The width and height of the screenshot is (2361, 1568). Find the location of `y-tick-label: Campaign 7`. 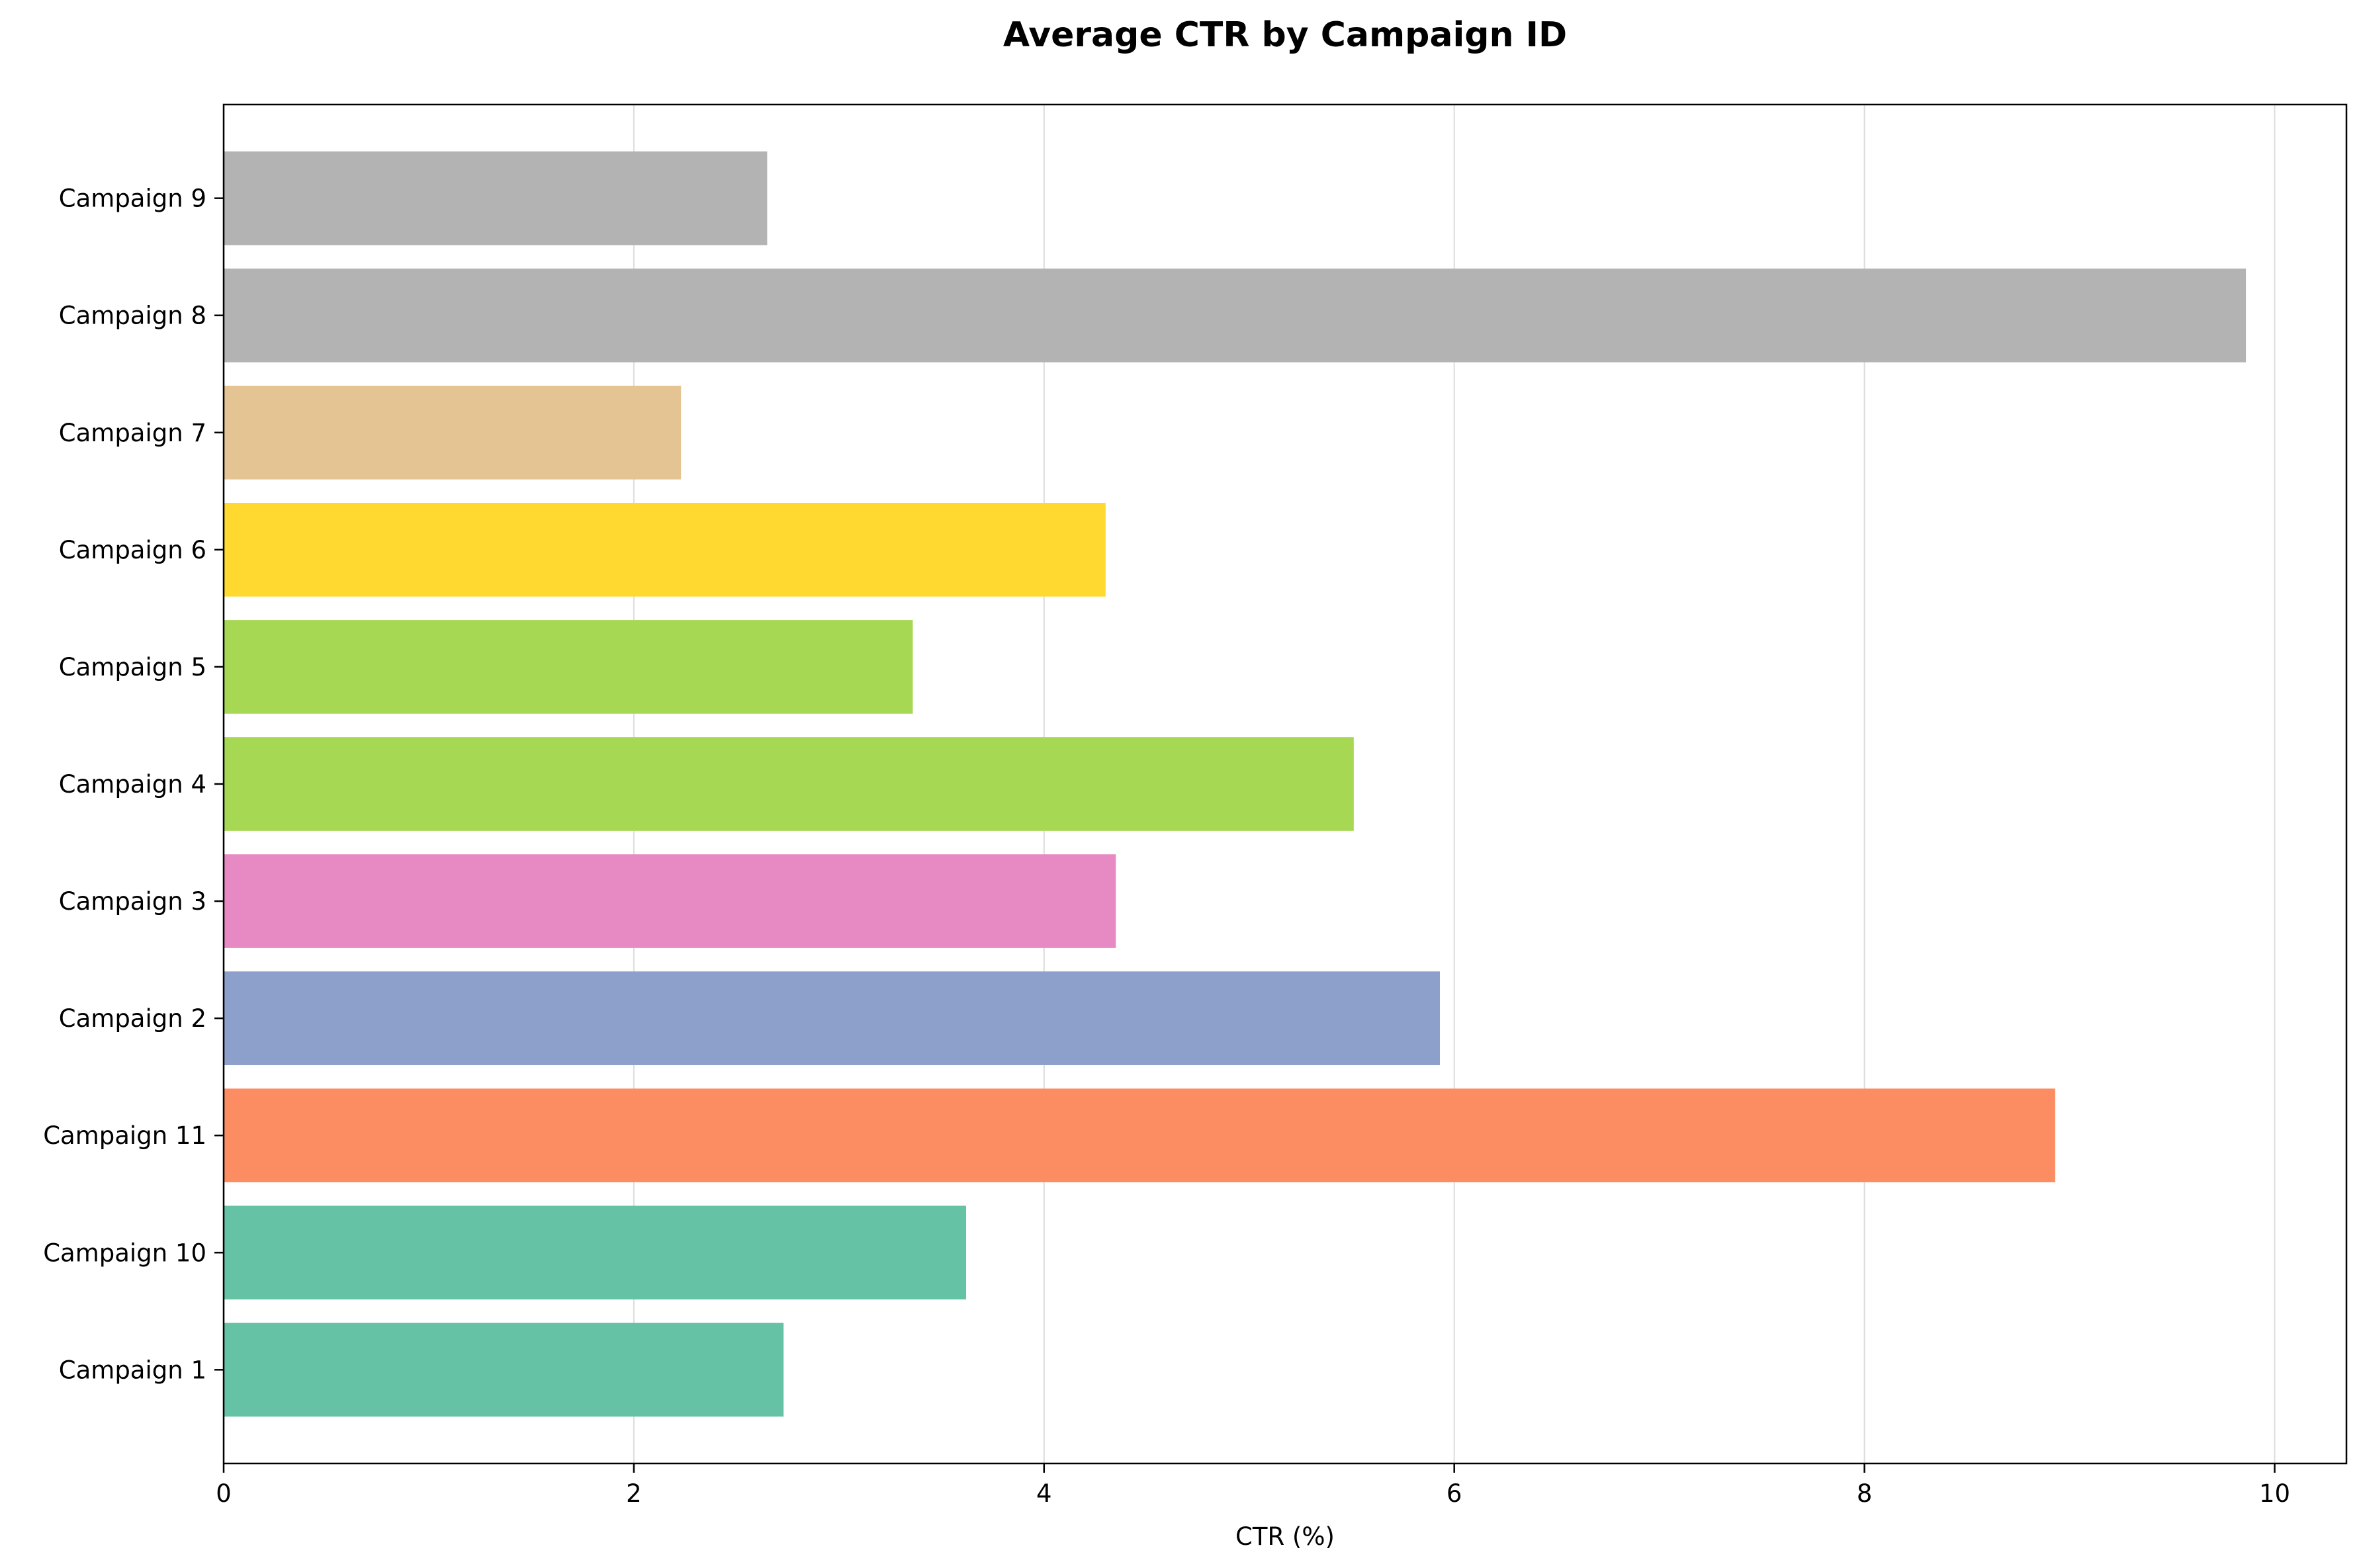

y-tick-label: Campaign 7 is located at coordinates (132, 433).